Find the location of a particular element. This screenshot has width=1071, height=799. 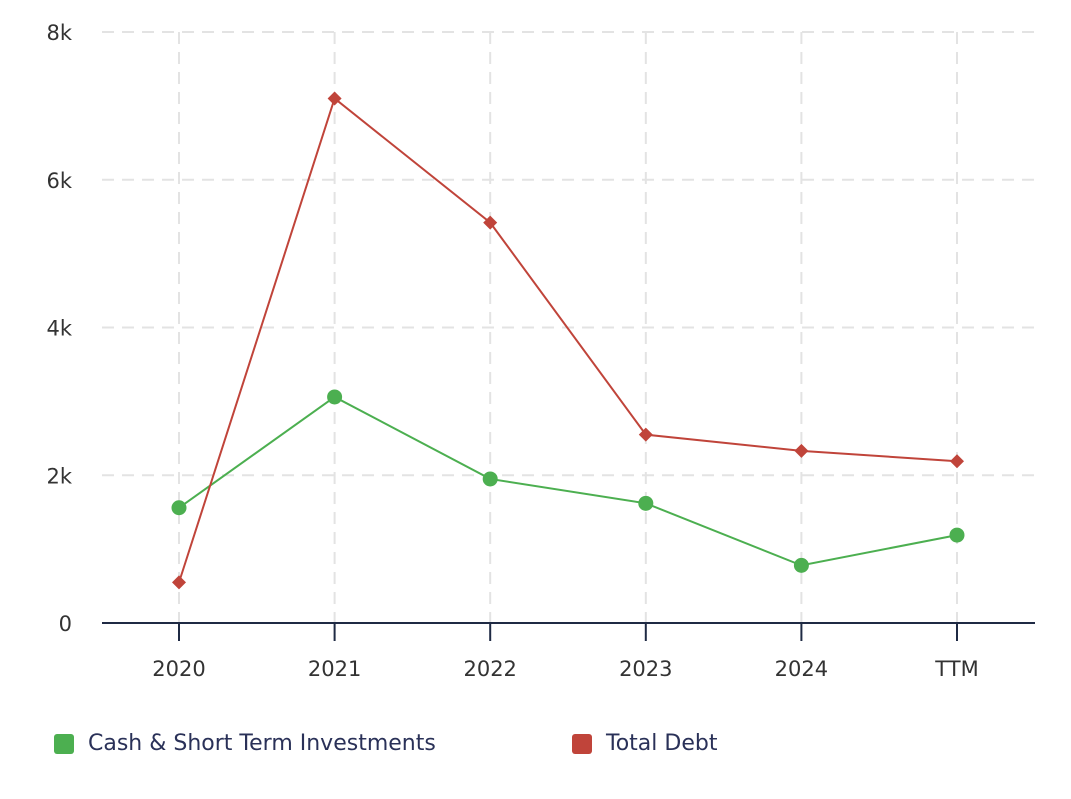

legend-item-total-debt: Total Debt is located at coordinates (644, 743).